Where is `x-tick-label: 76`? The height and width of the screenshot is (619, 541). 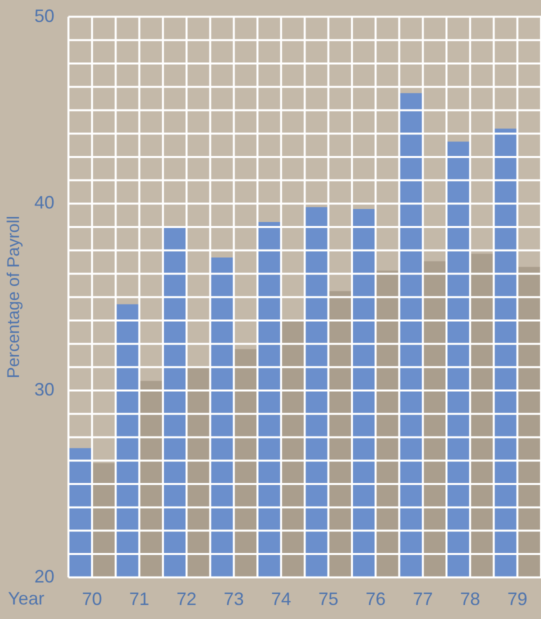
x-tick-label: 76 is located at coordinates (376, 599).